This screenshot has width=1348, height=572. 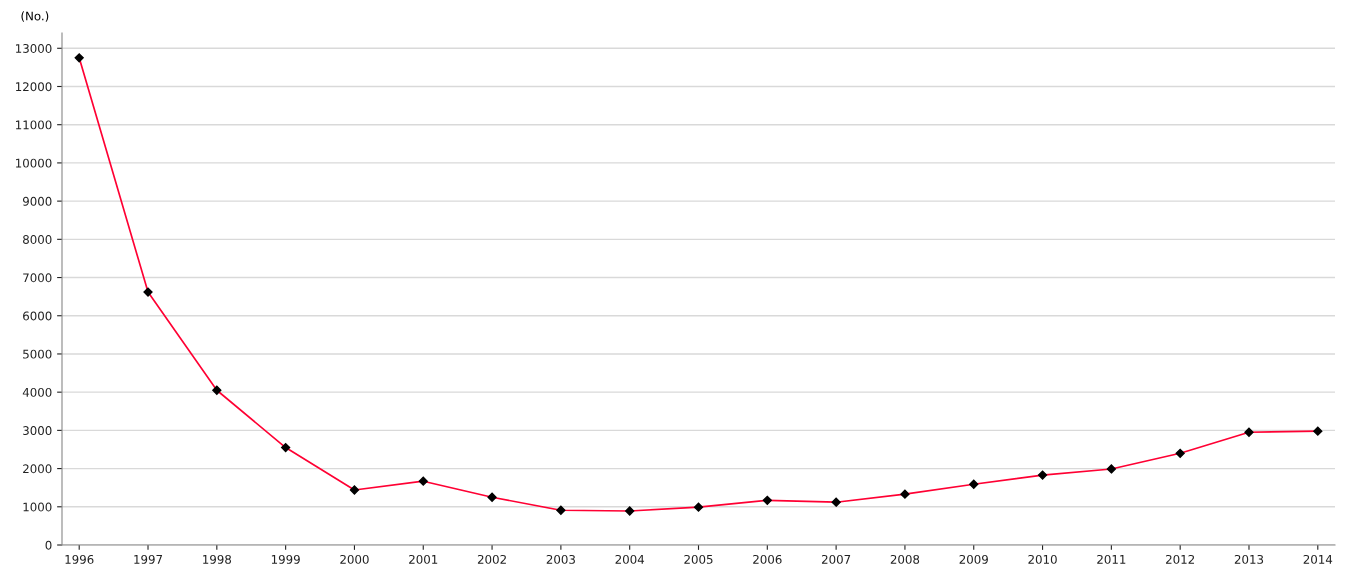 I want to click on x-tick-label: 2001, so click(x=423, y=559).